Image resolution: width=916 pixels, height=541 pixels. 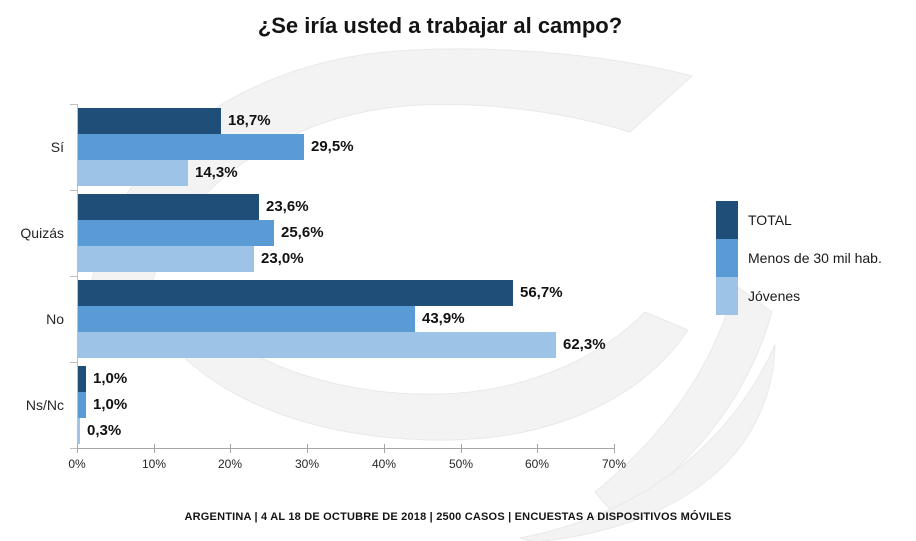 I want to click on bar-value-label: 18,7%, so click(x=249, y=120).